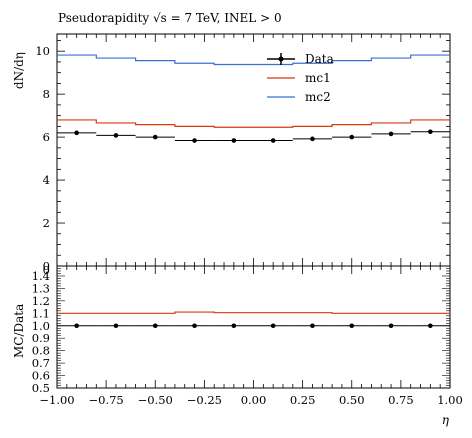 The height and width of the screenshot is (438, 472). What do you see at coordinates (41, 288) in the screenshot?
I see `ratio-y-tick-label: 1.3` at bounding box center [41, 288].